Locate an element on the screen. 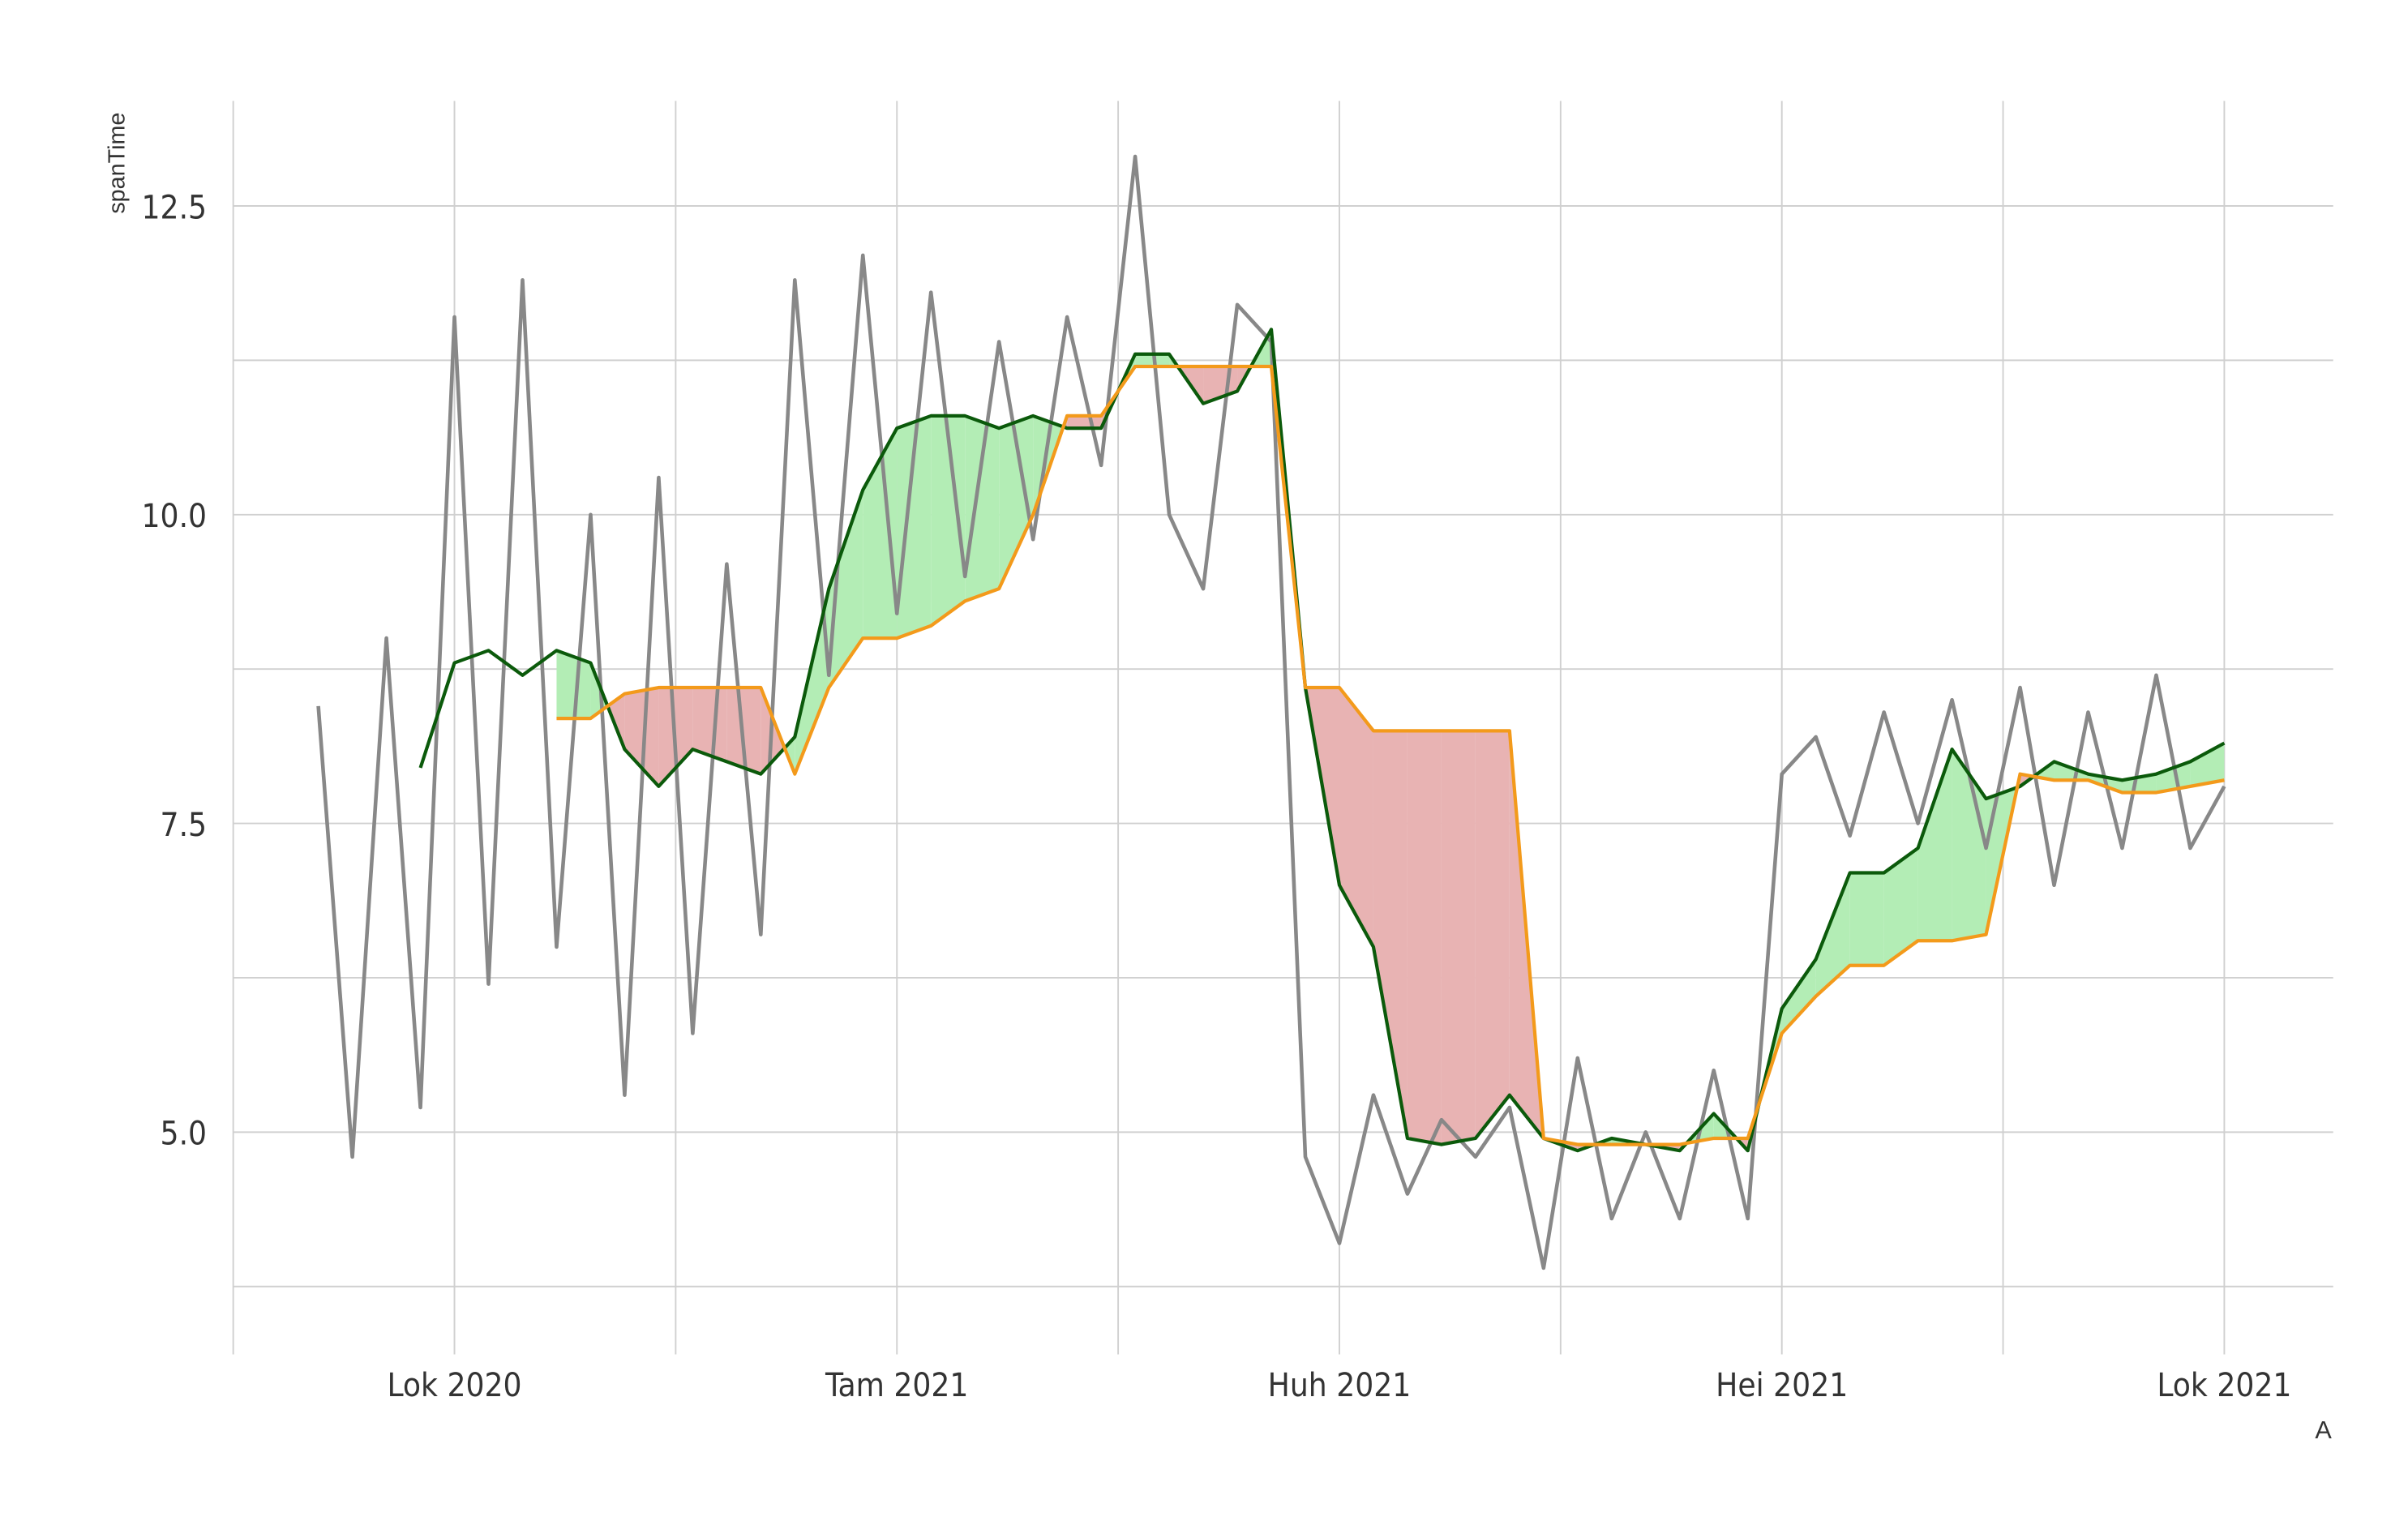  y-tick-label: 5.0 is located at coordinates (184, 1134).